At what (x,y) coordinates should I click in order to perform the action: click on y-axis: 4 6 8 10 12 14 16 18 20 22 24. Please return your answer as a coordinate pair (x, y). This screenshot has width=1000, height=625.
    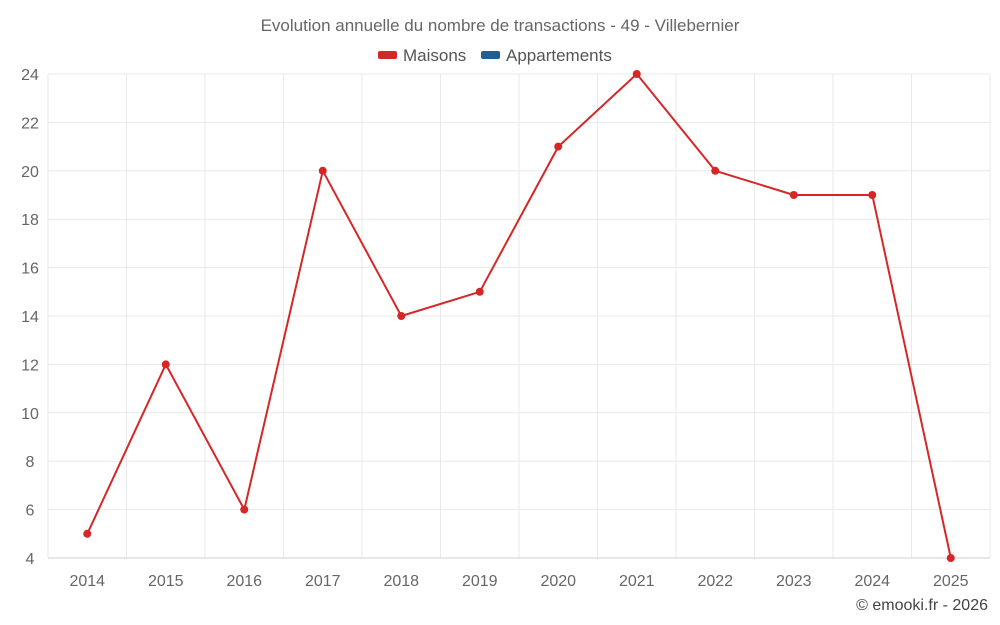
    Looking at the image, I should click on (30, 317).